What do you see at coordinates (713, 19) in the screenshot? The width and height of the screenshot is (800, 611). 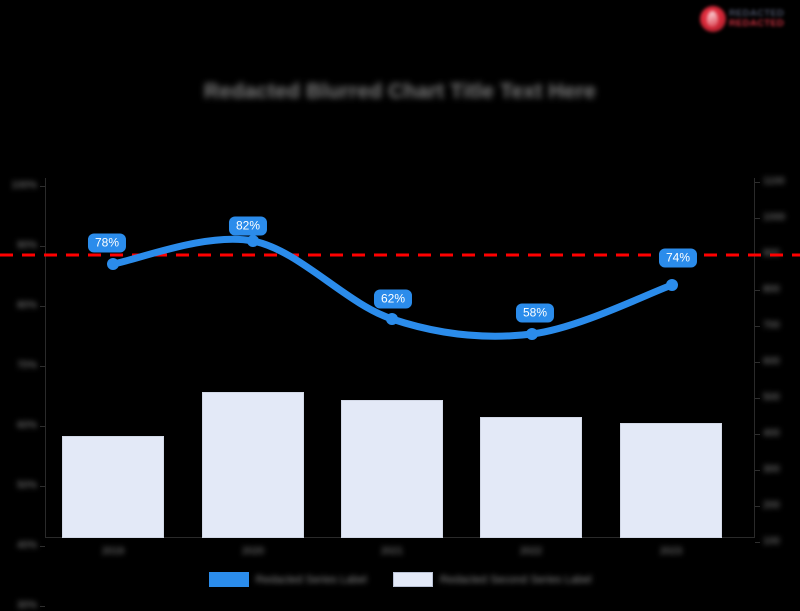 I see `circular-logo-icon` at bounding box center [713, 19].